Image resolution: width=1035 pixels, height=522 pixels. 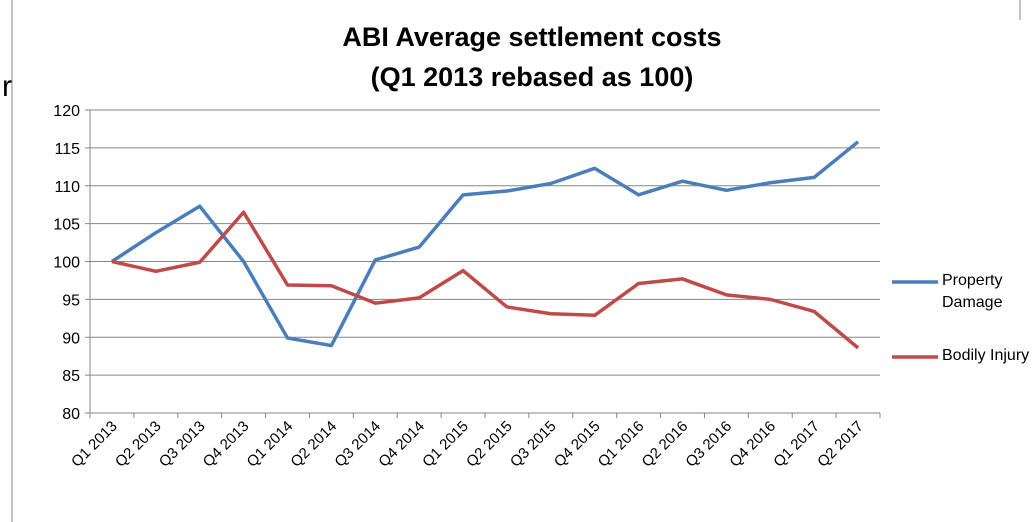 What do you see at coordinates (66, 111) in the screenshot?
I see `y-tick-label: 120` at bounding box center [66, 111].